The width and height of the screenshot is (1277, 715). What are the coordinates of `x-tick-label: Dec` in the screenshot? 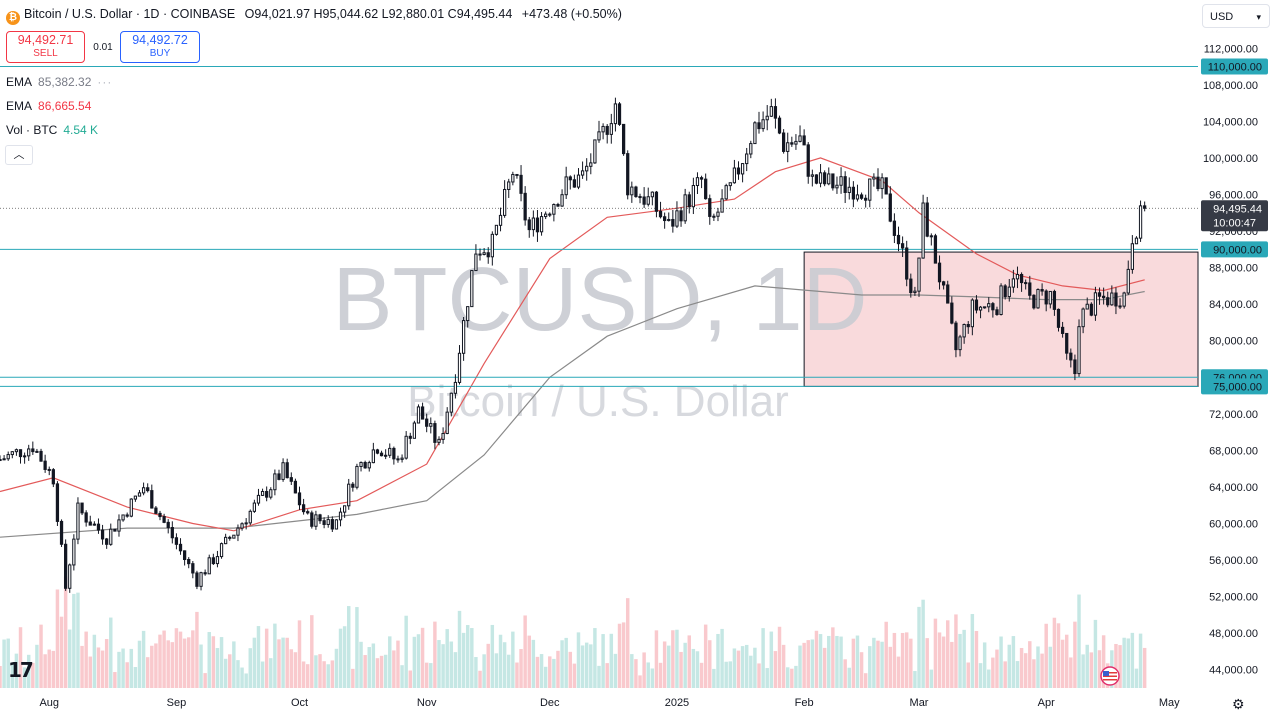 It's located at (550, 703).